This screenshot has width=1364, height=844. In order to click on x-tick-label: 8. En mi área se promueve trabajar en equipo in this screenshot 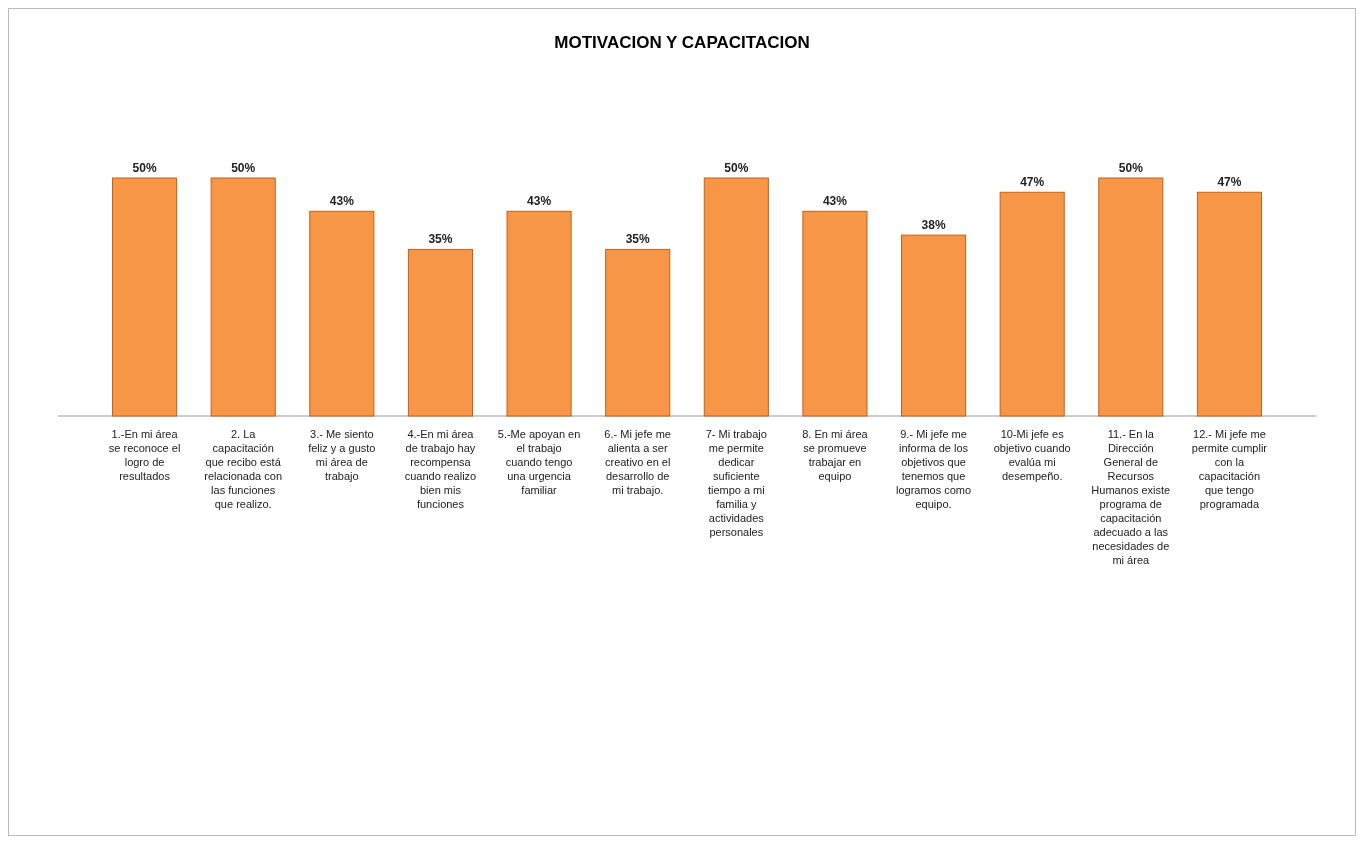, I will do `click(835, 455)`.